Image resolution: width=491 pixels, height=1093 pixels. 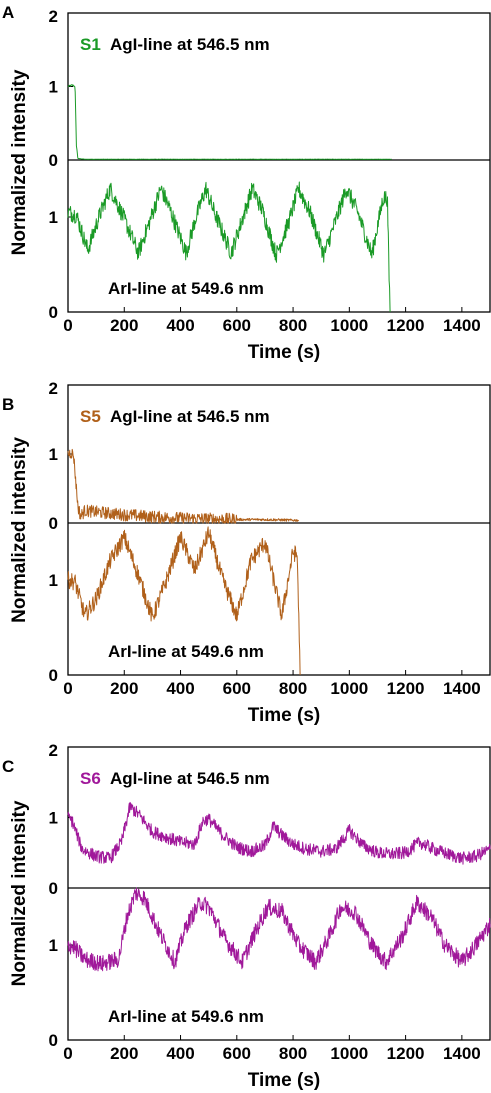 I want to click on sample-label: S1, so click(x=90, y=44).